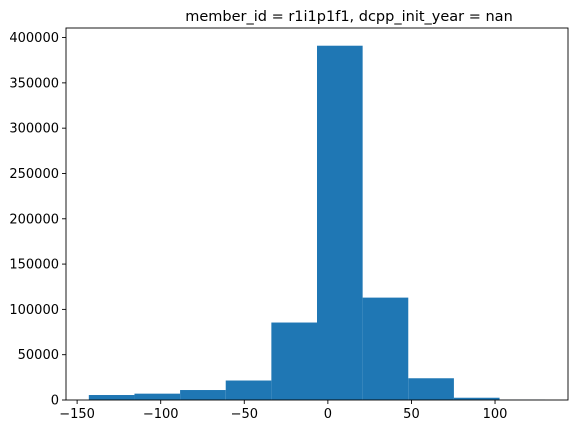  Describe the element at coordinates (244, 414) in the screenshot. I see `x-tick-label: −50` at that location.